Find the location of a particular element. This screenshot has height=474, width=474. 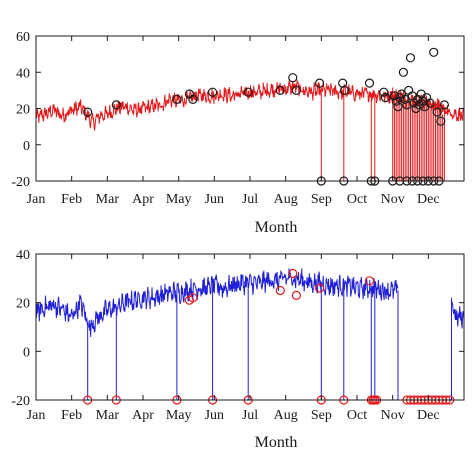

y-tick-label: 60 is located at coordinates (23, 37).